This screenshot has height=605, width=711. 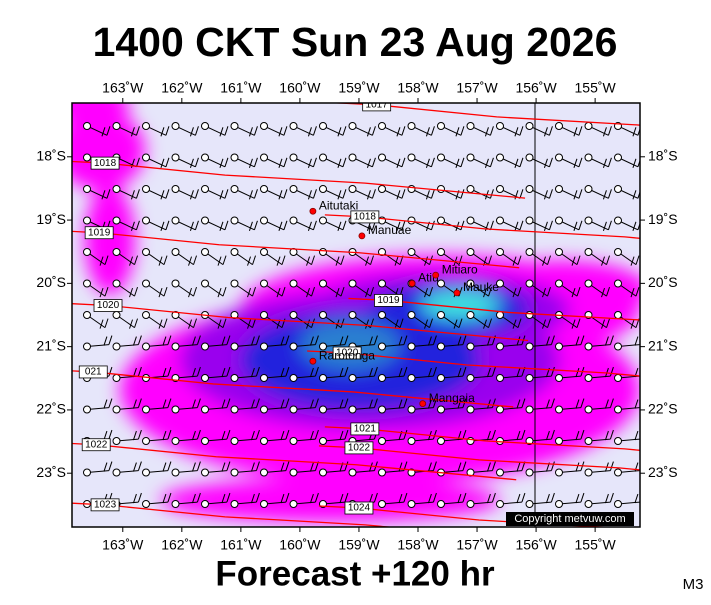 What do you see at coordinates (536, 88) in the screenshot?
I see `lon-label: 156˚W` at bounding box center [536, 88].